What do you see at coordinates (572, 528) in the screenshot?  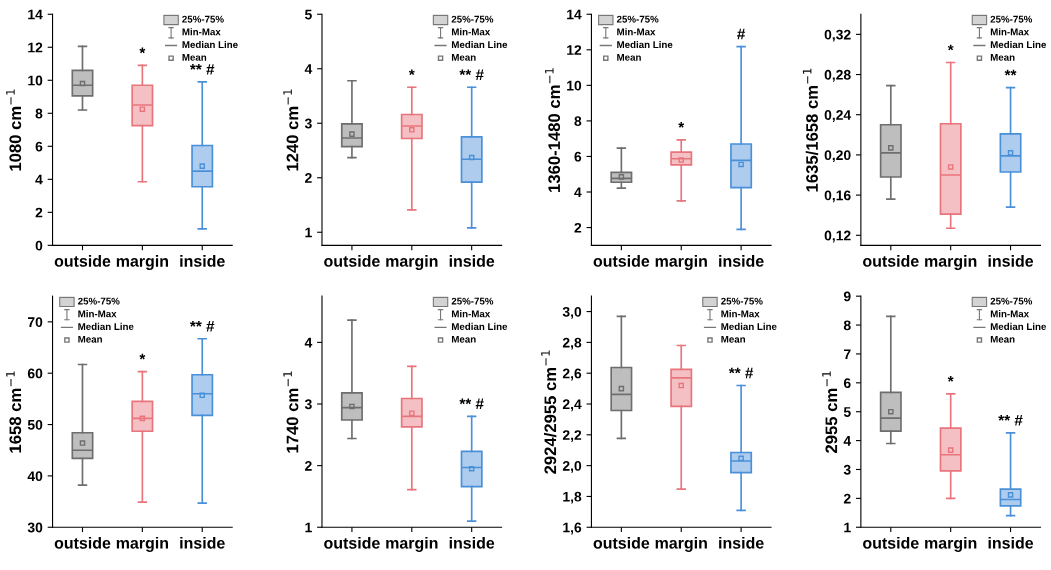 I see `y-tick-label: 1,6` at bounding box center [572, 528].